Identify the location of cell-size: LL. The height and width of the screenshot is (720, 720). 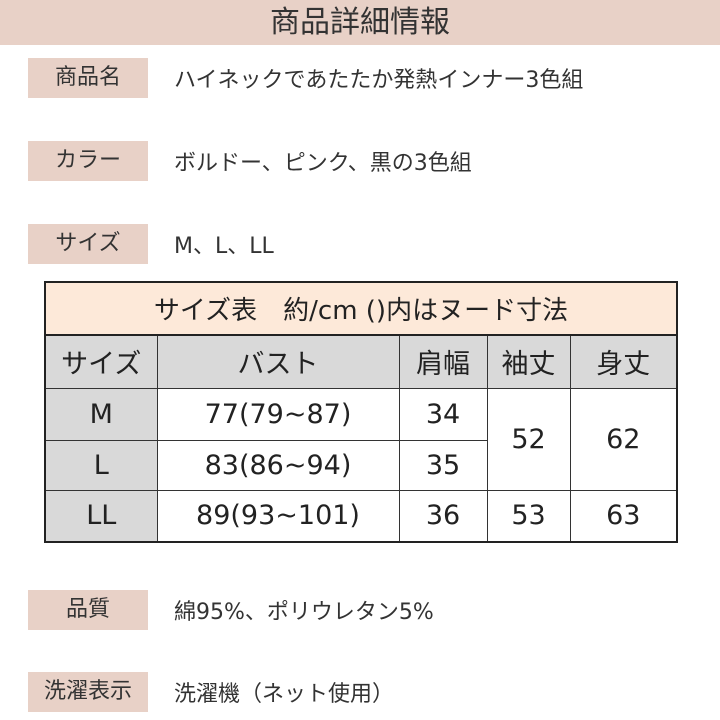
(101, 516).